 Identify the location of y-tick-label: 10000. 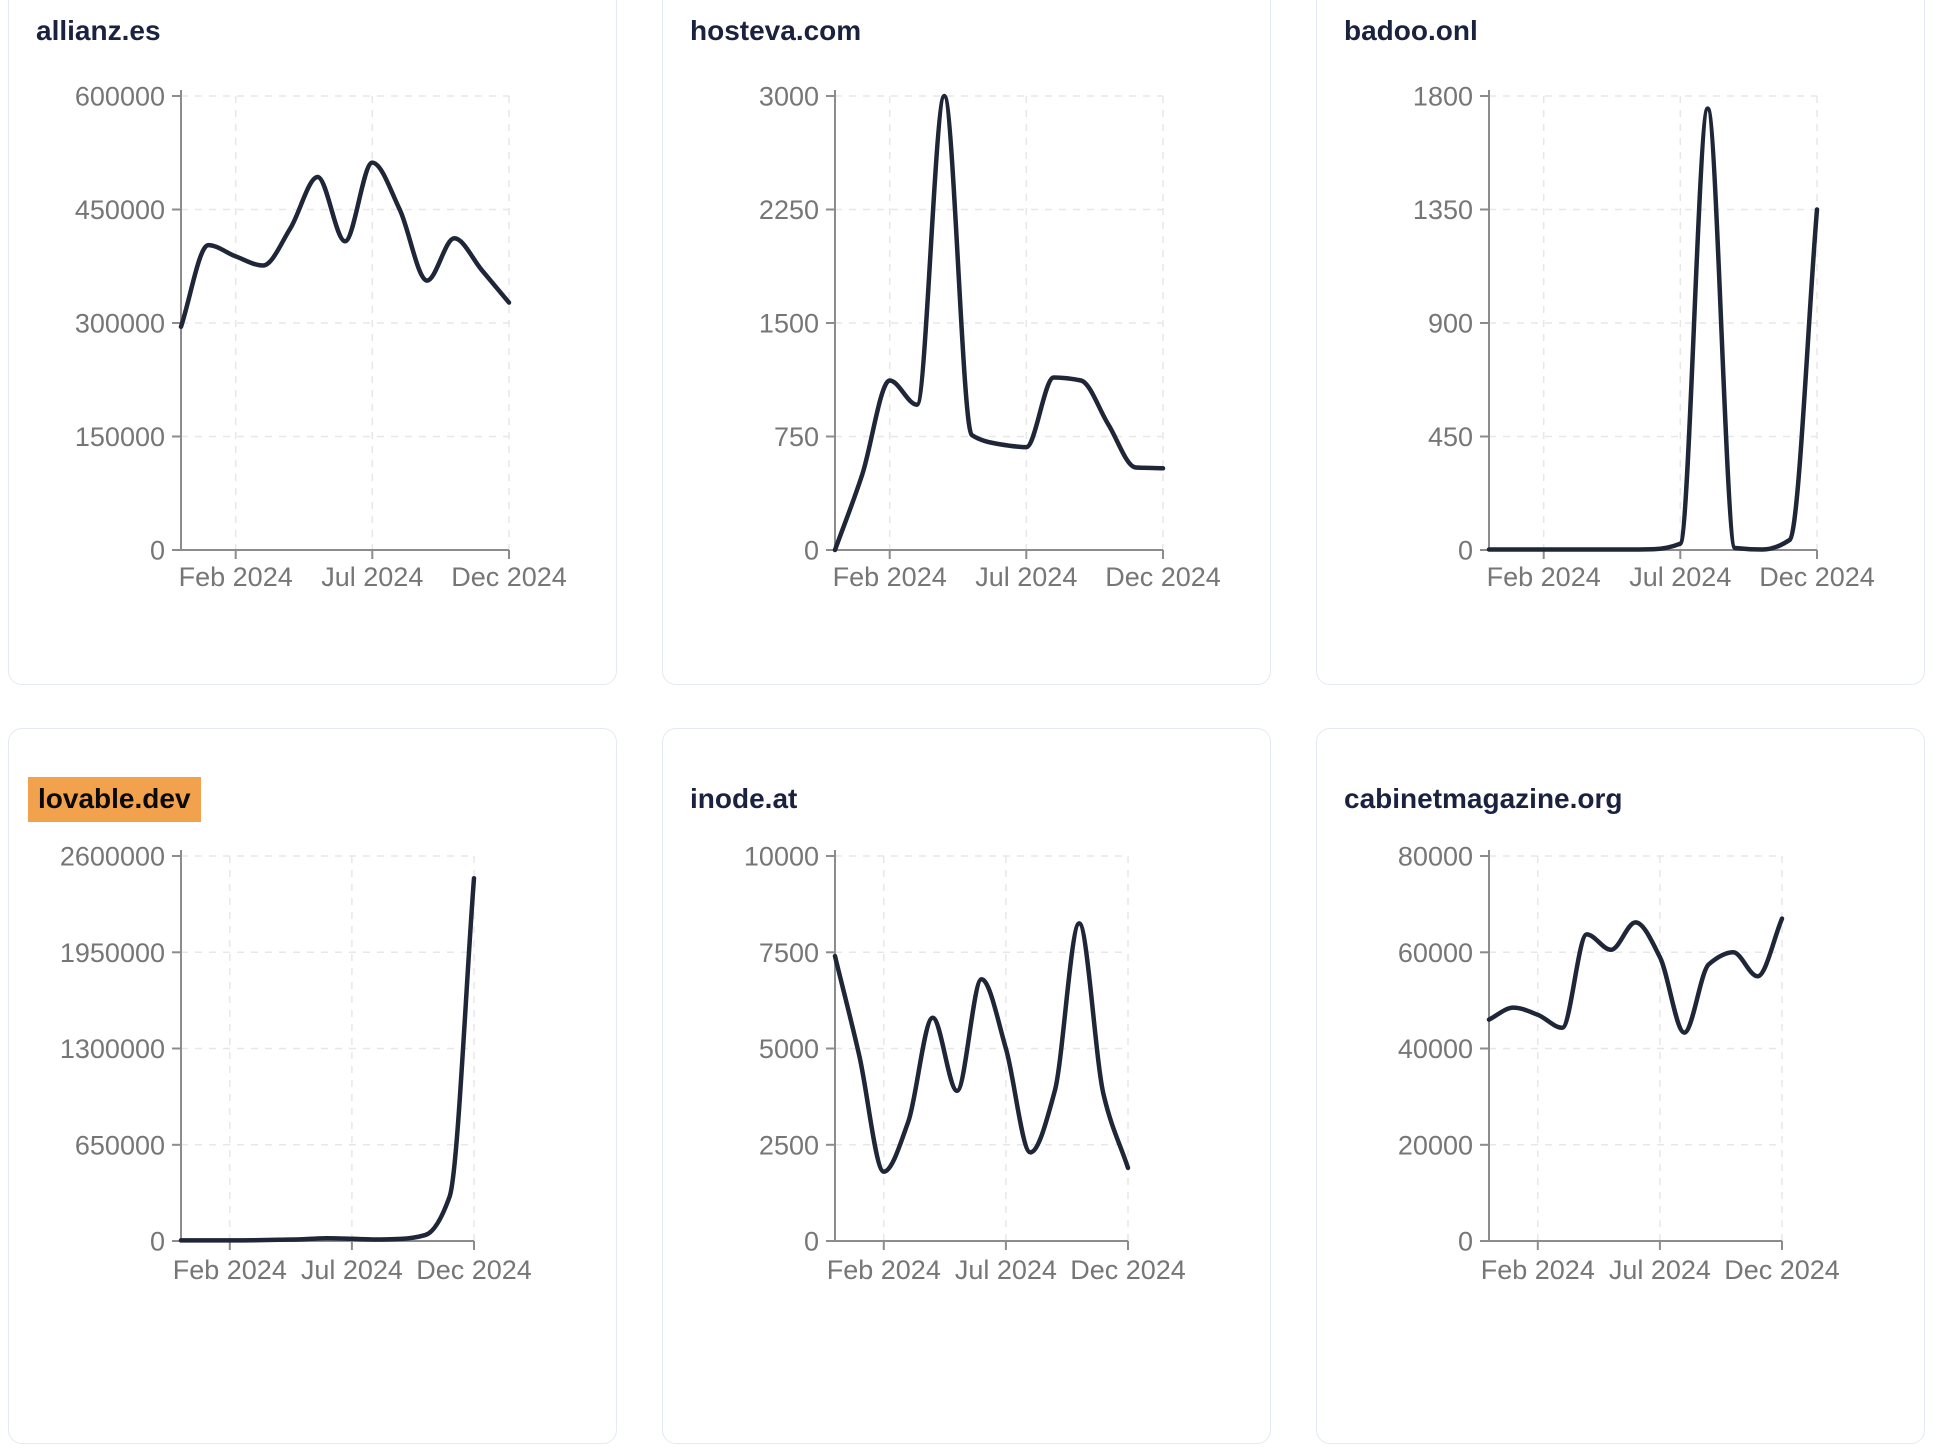
(781, 856).